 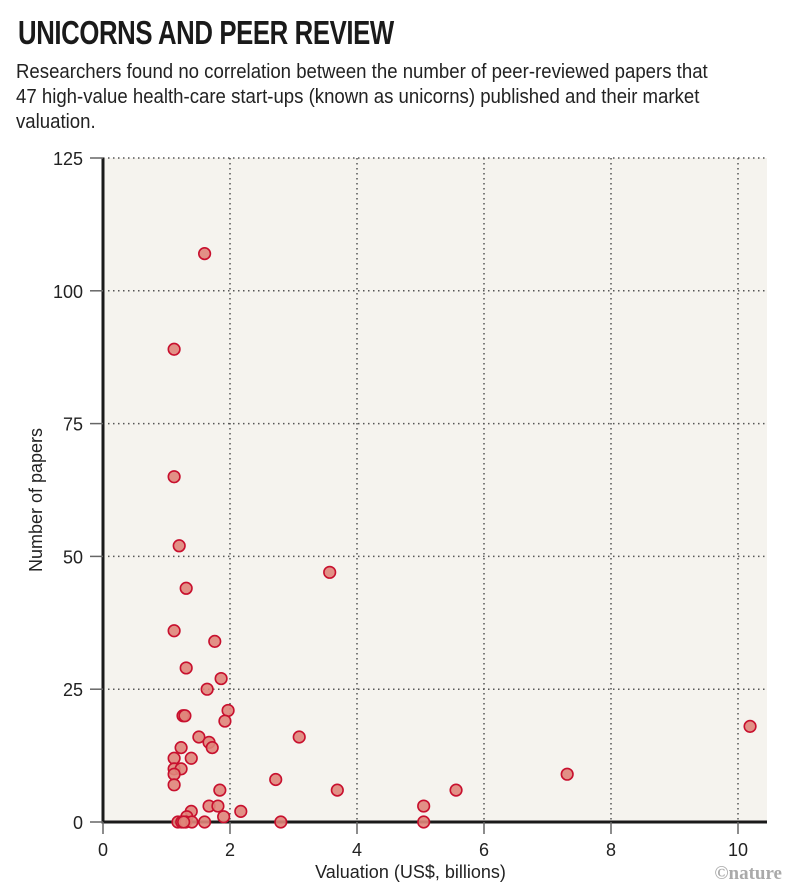 I want to click on y-tick-label: 50, so click(x=73, y=557).